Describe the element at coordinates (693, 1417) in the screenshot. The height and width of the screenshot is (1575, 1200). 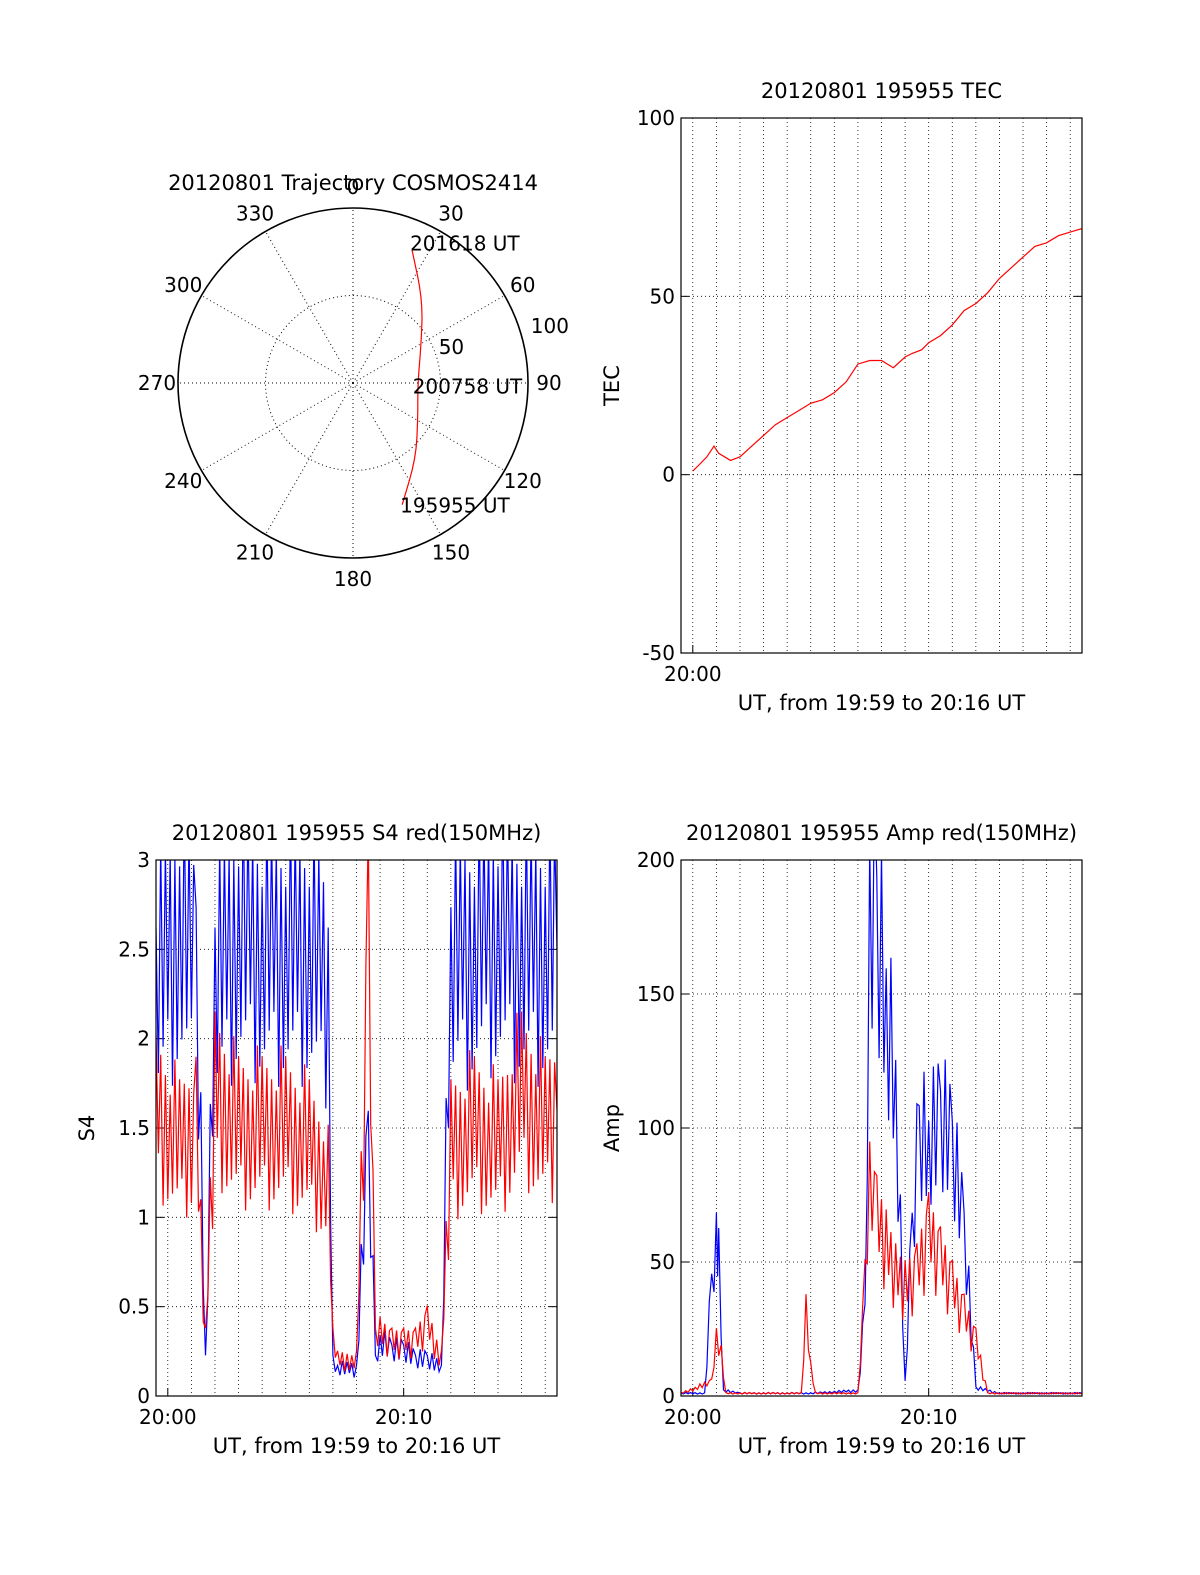
I see `amp-xtick-label: 20:00` at that location.